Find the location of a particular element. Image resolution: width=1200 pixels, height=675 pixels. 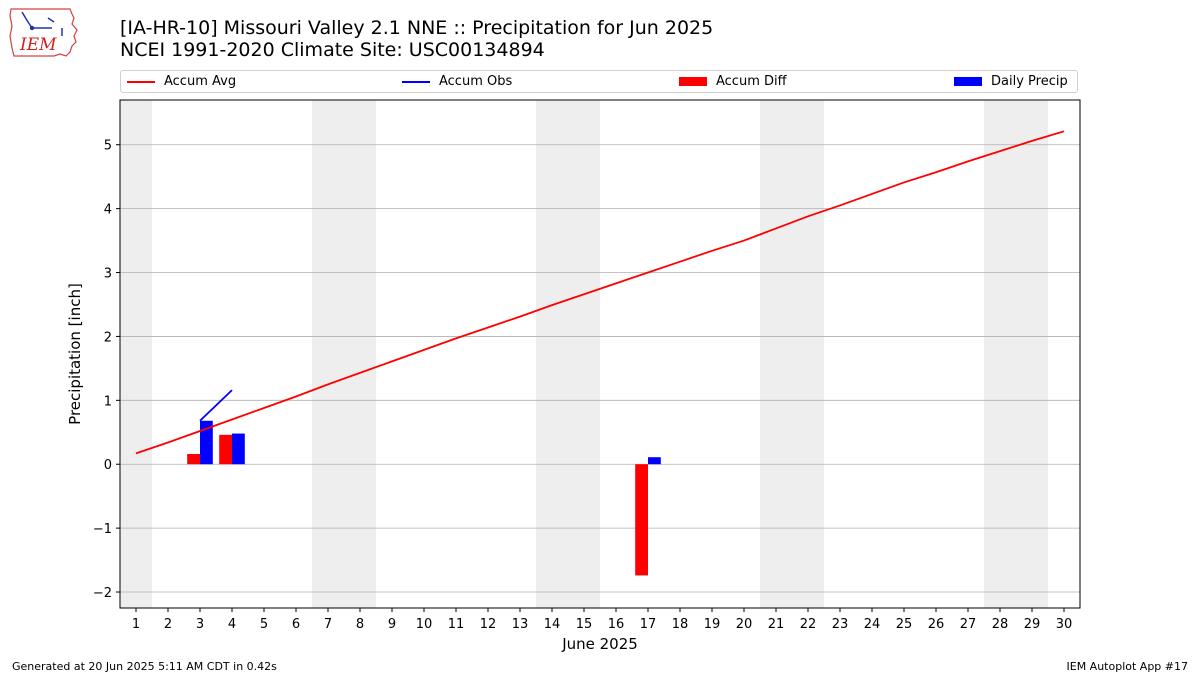

legend-item-daily-precip: Daily Precip is located at coordinates (1011, 82).